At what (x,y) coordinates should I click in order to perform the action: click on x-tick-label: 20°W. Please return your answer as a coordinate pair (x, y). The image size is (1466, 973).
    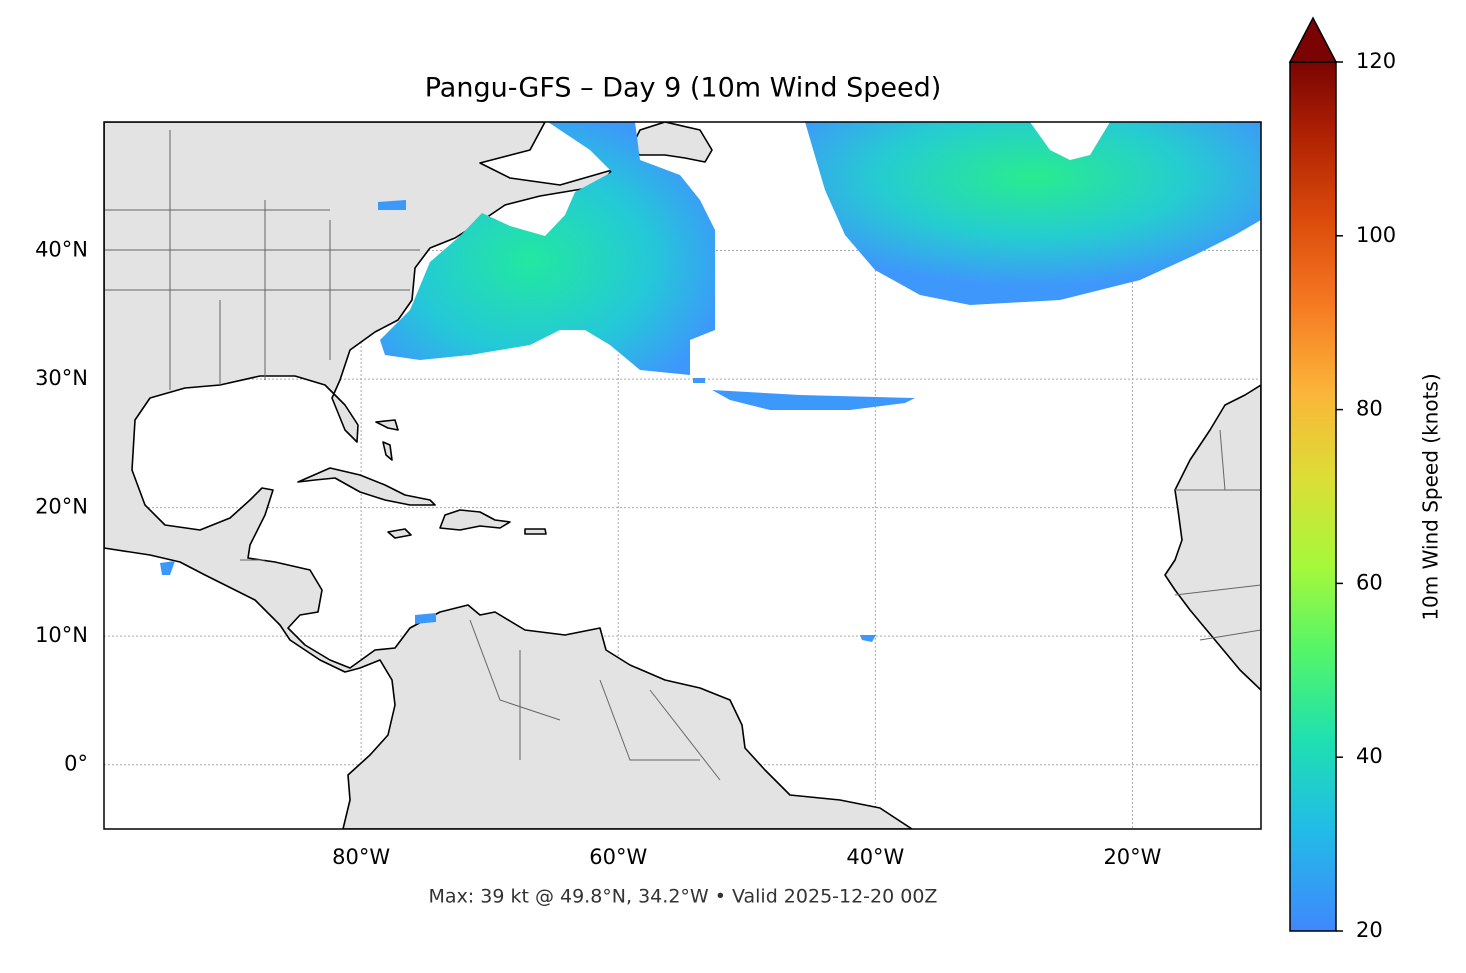
    Looking at the image, I should click on (1132, 857).